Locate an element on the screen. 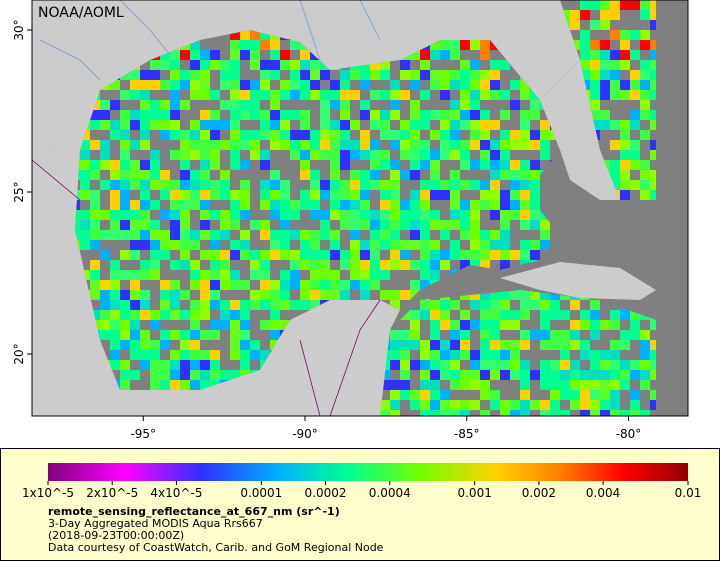  colorbar-tick-label: 0.0002 is located at coordinates (326, 493).